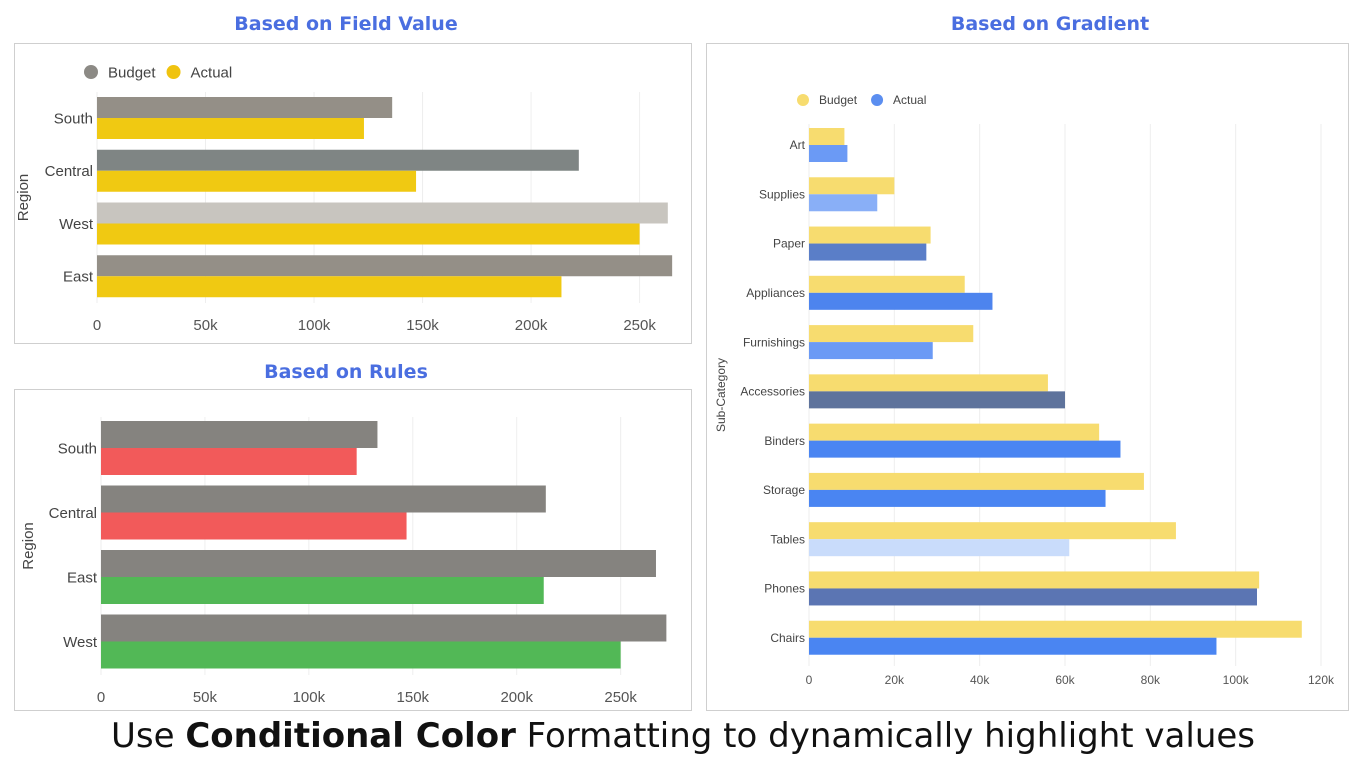  What do you see at coordinates (976, 481) in the screenshot?
I see `bar-budget-storage` at bounding box center [976, 481].